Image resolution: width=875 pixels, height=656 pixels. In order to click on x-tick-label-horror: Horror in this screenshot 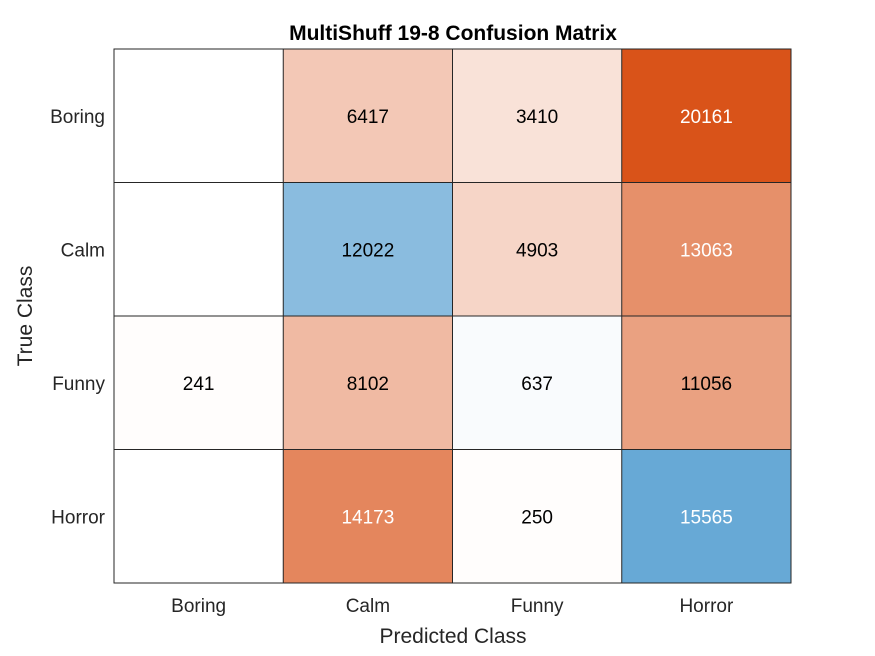, I will do `click(706, 606)`.